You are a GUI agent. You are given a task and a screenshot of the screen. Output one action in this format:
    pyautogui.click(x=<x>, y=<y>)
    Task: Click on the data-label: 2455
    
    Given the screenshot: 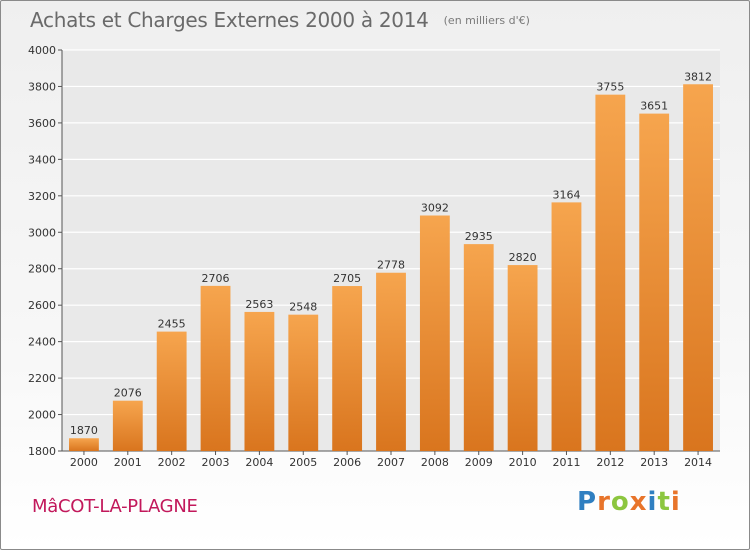 What is the action you would take?
    pyautogui.click(x=172, y=324)
    